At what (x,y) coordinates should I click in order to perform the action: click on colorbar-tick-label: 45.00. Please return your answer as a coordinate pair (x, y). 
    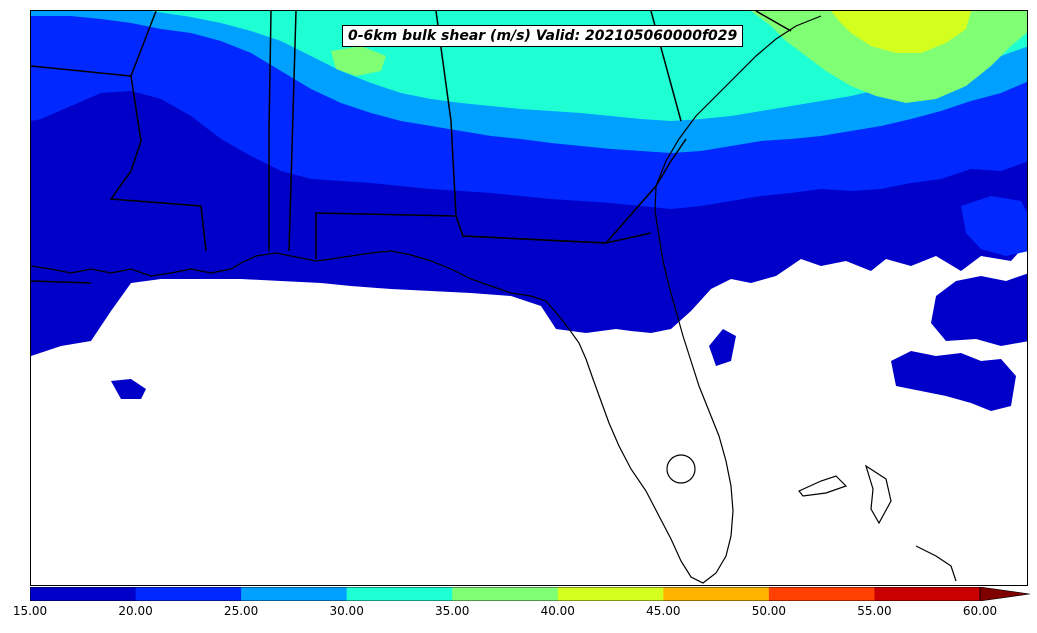
    Looking at the image, I should click on (663, 611).